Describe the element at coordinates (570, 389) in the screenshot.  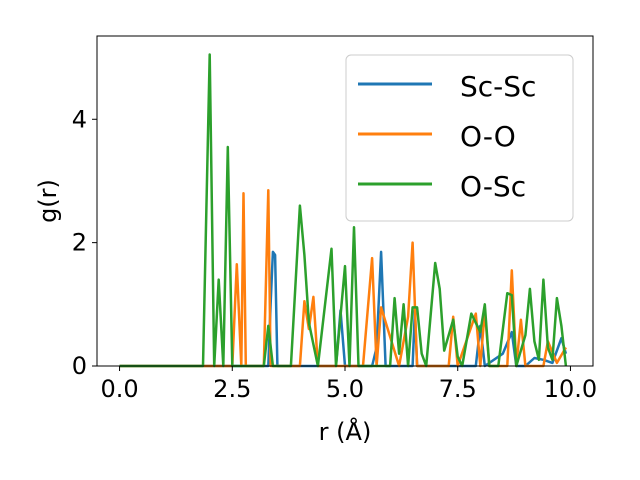
I see `x-tick-label: 10.0` at that location.